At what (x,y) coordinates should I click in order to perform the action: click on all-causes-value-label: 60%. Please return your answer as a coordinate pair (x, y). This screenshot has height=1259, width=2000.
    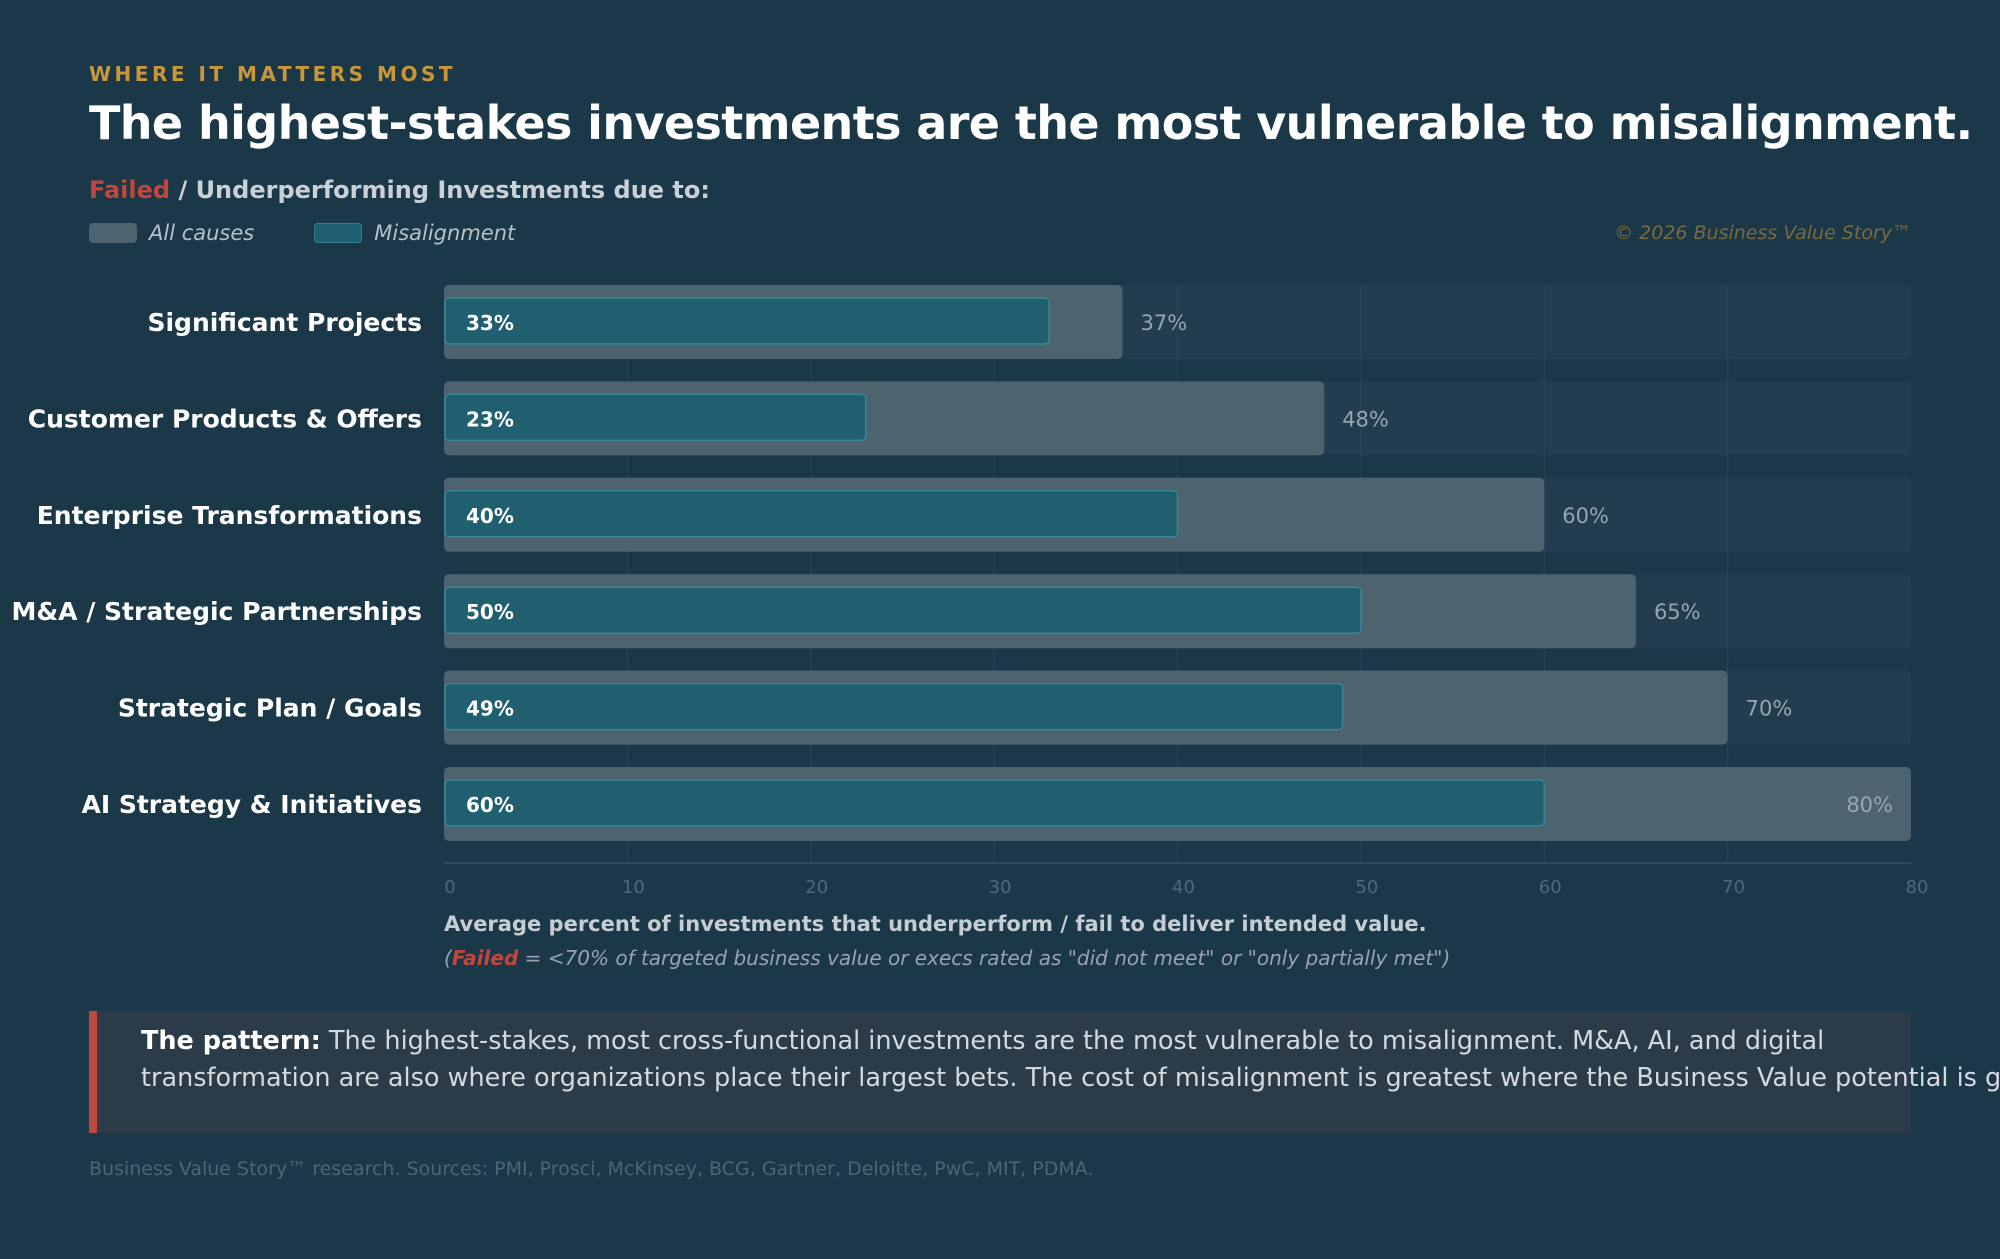
    Looking at the image, I should click on (1585, 516).